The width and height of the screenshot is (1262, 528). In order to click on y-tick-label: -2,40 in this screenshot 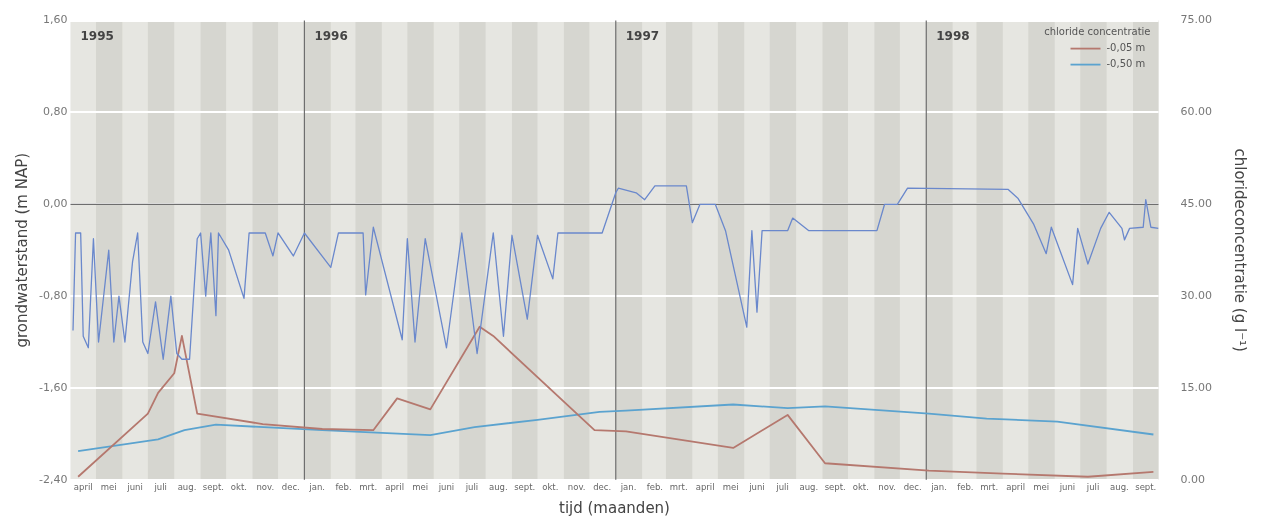, I will do `click(53, 479)`.